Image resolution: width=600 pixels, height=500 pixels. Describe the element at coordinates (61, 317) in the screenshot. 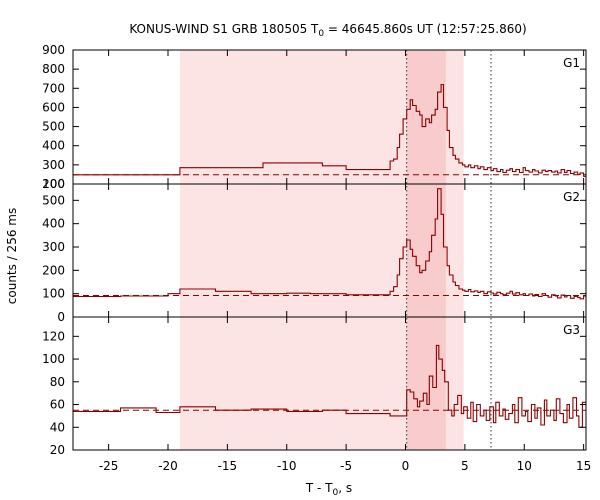

I see `y-tick-label-G2-0: 0` at that location.